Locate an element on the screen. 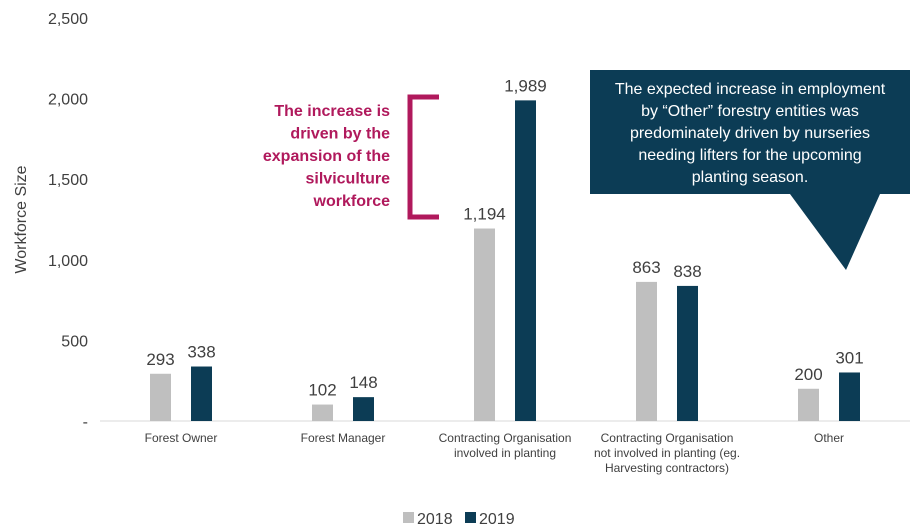 This screenshot has height=531, width=920. data-label: 293 is located at coordinates (160, 359).